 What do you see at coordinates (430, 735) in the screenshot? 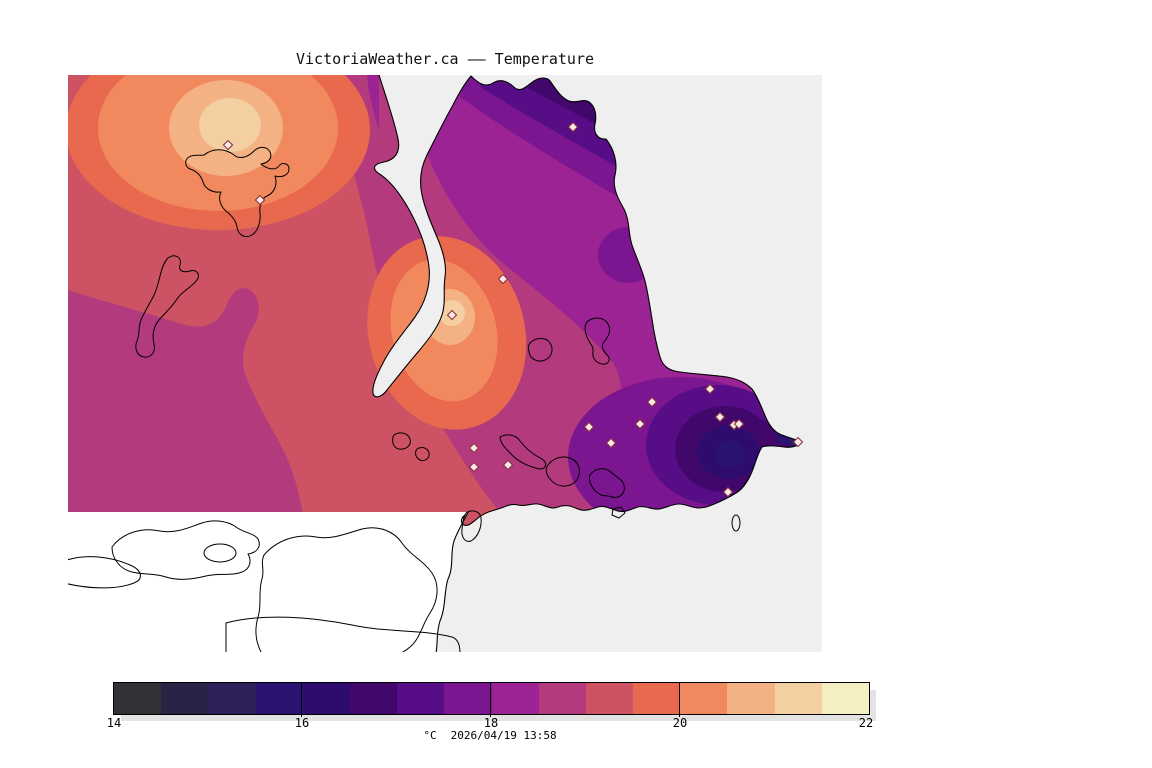
I see `unit-label: °C` at bounding box center [430, 735].